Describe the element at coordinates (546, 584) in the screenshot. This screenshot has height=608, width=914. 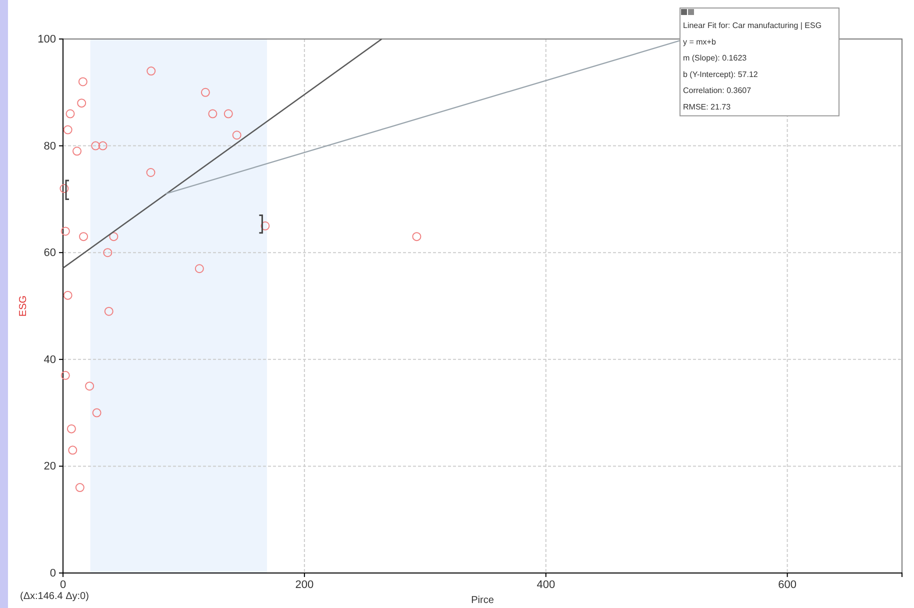
I see `x-tick-label: 400` at that location.